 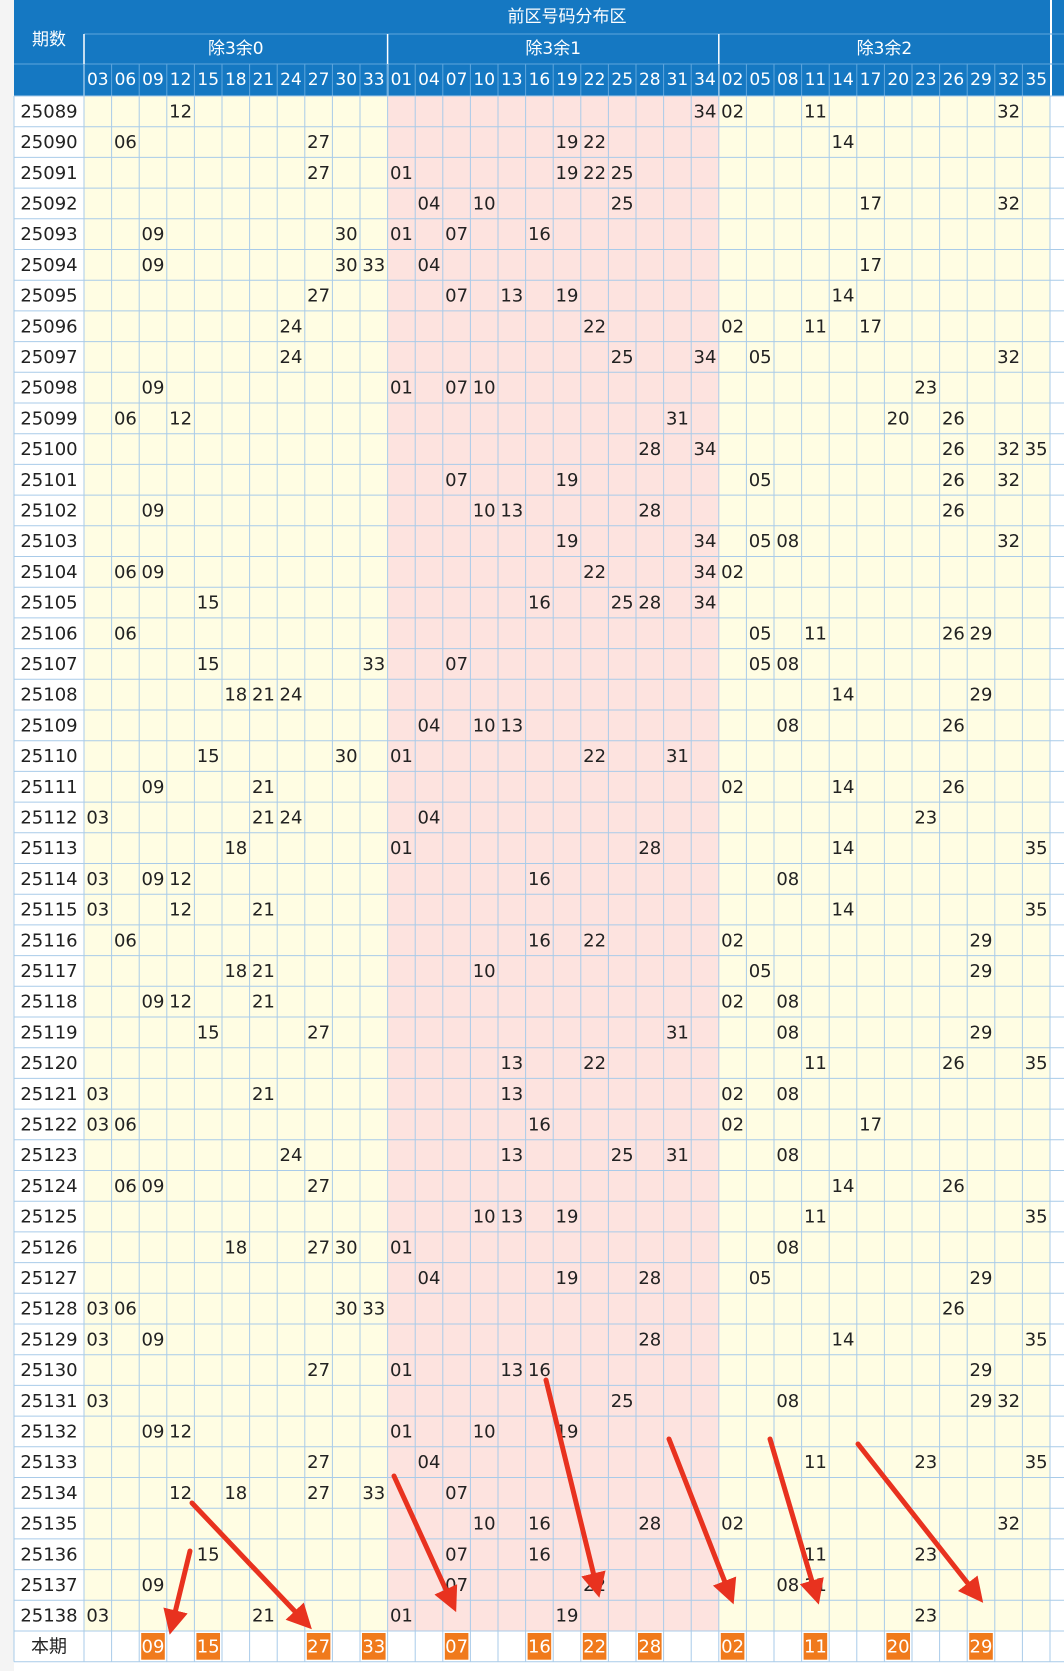 What do you see at coordinates (48, 1524) in the screenshot?
I see `period: 25135` at bounding box center [48, 1524].